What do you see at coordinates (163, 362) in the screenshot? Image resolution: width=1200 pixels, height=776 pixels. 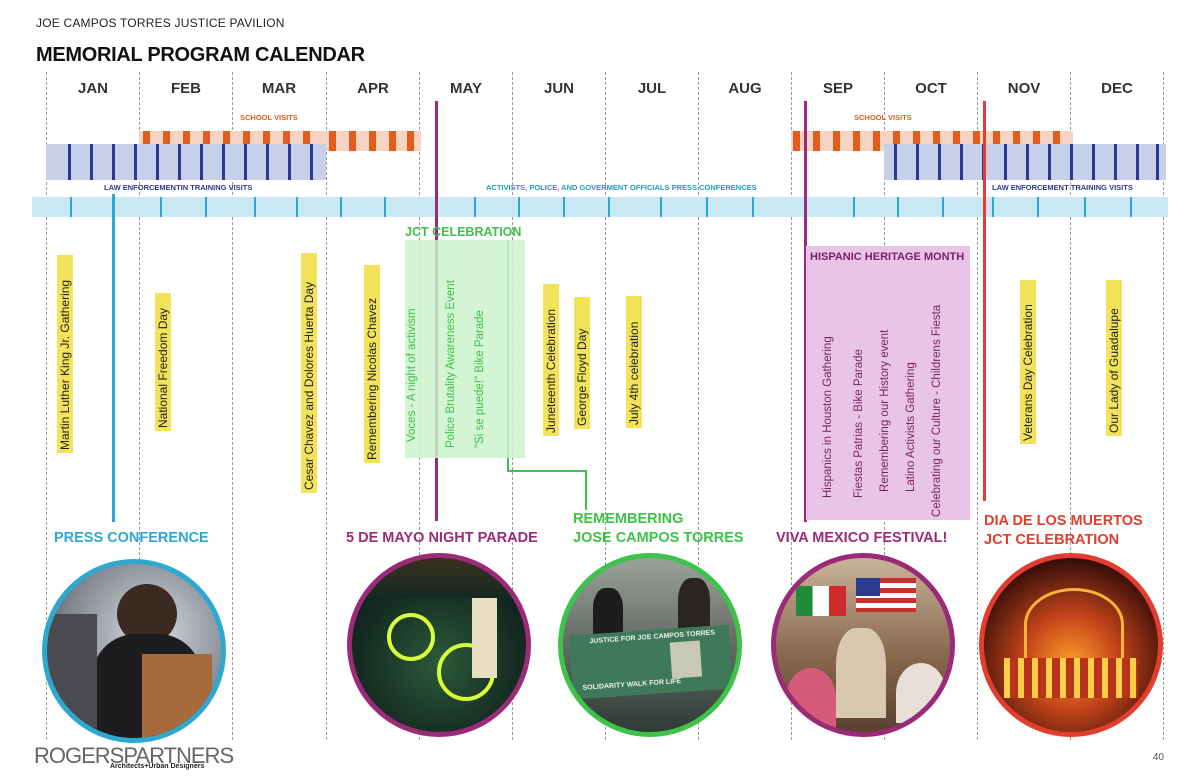 I see `event-national-freedom-day: National Freedom Day` at bounding box center [163, 362].